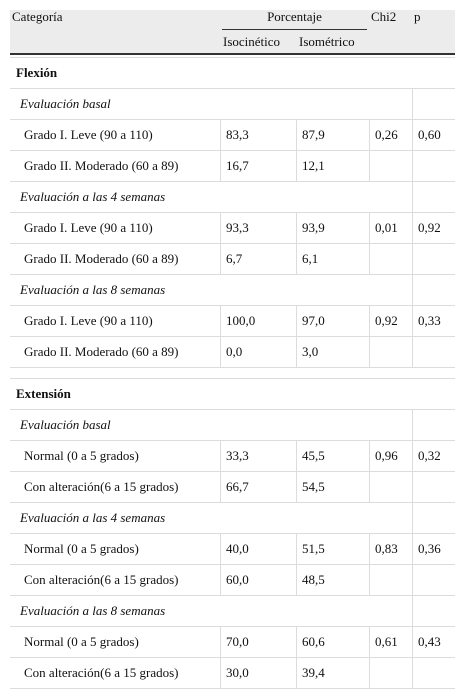 The width and height of the screenshot is (466, 695). Describe the element at coordinates (386, 227) in the screenshot. I see `cell: 0,01` at that location.